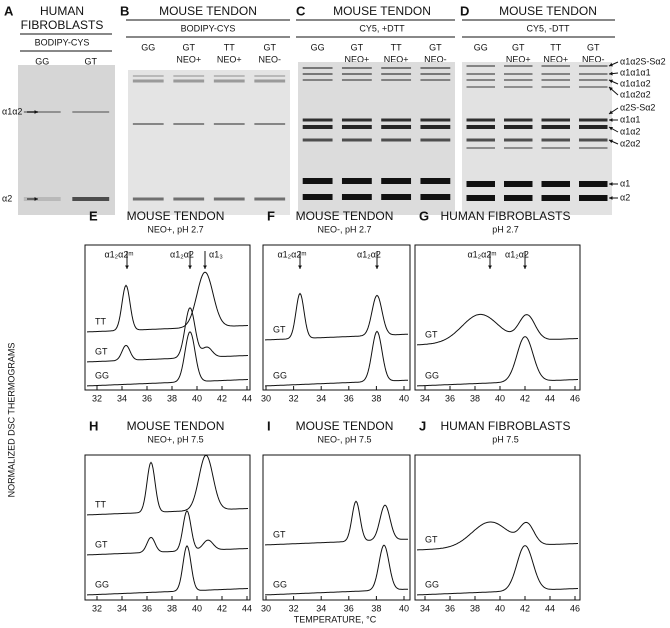 The image size is (670, 628). What do you see at coordinates (344, 229) in the screenshot?
I see `panel-subtitle: NEO-, pH 2.7` at bounding box center [344, 229].